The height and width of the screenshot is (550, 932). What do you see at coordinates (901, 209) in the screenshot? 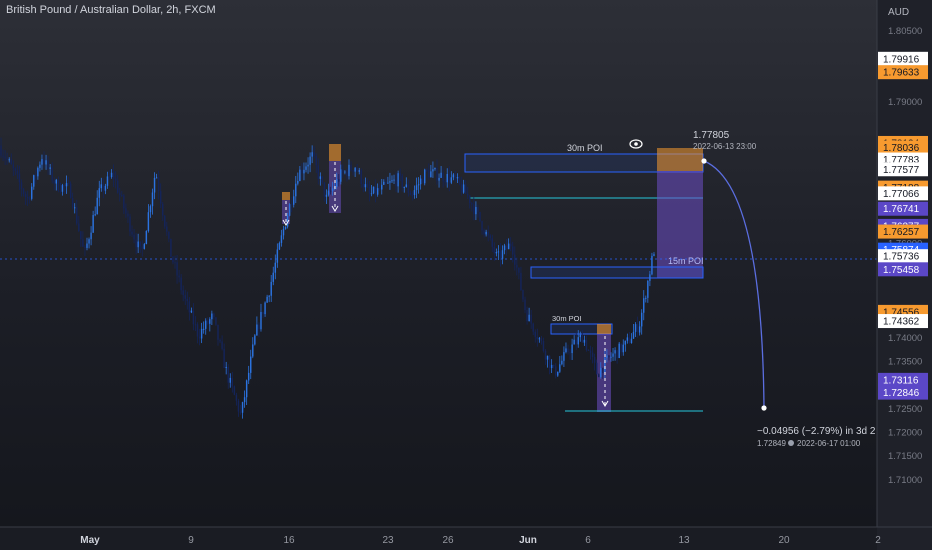
I see `price-label-text: 1.76741` at bounding box center [901, 209].